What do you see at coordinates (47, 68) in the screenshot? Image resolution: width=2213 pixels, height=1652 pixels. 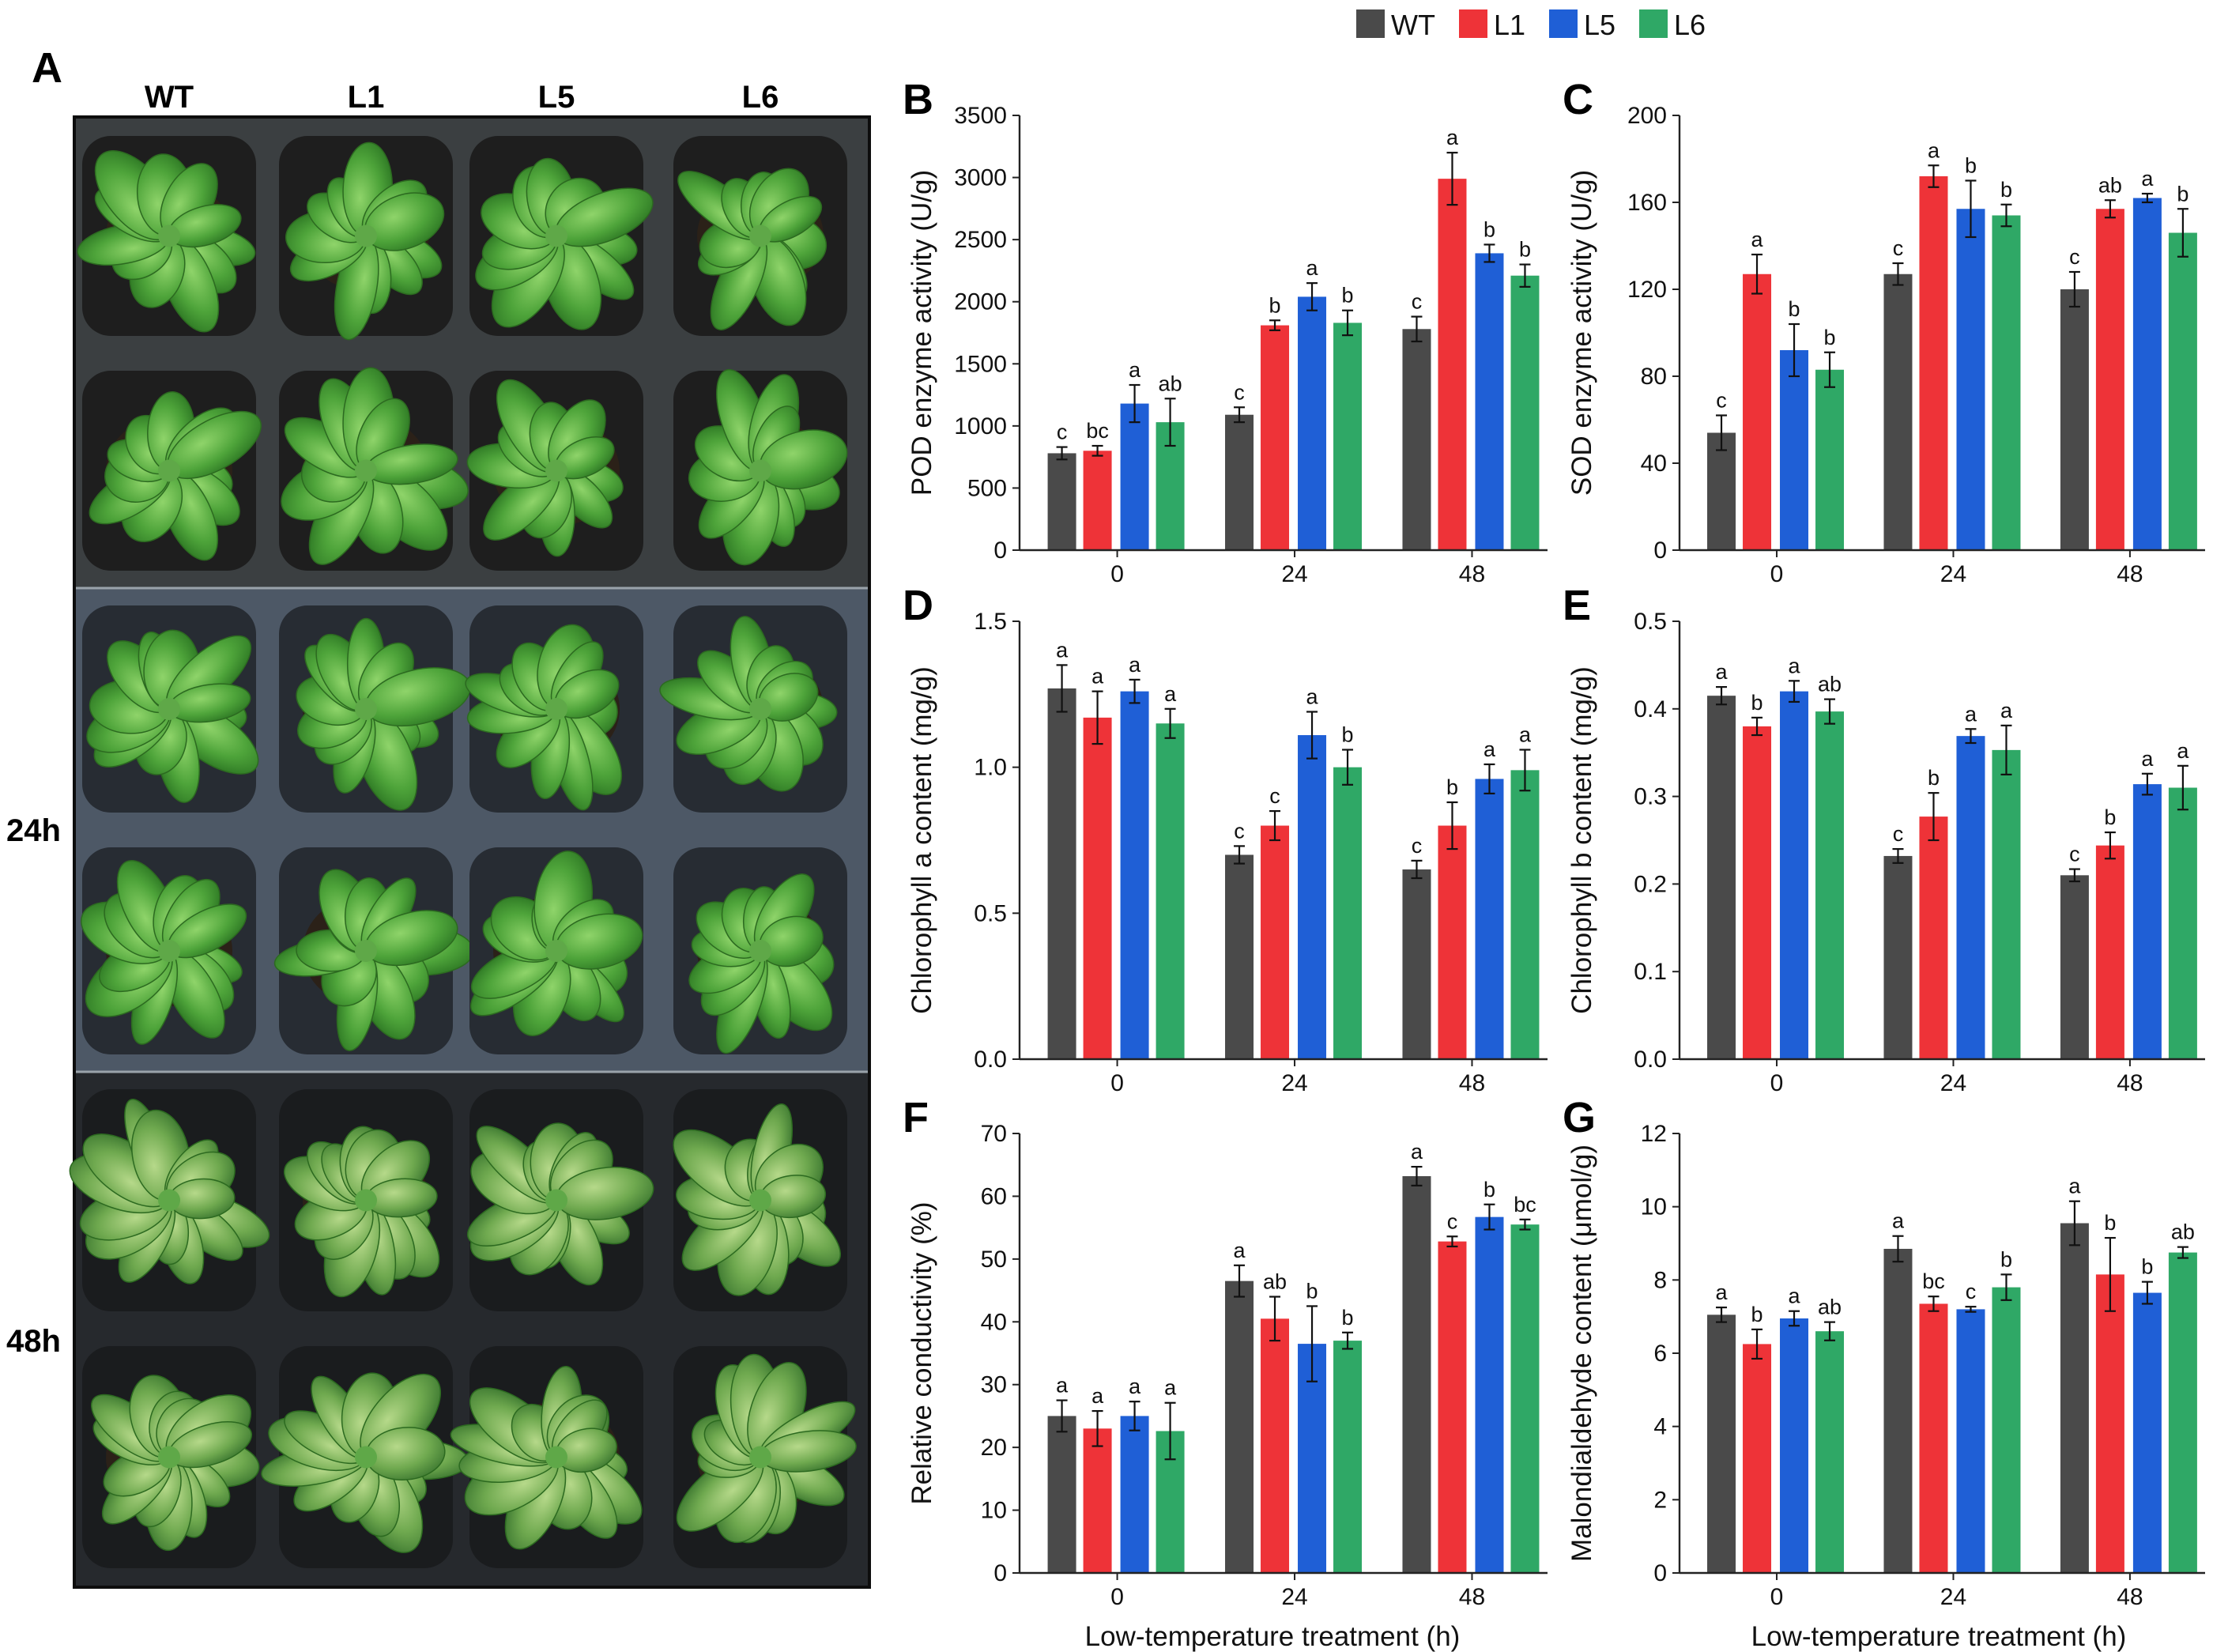 I see `panel-letter-a: A` at bounding box center [47, 68].